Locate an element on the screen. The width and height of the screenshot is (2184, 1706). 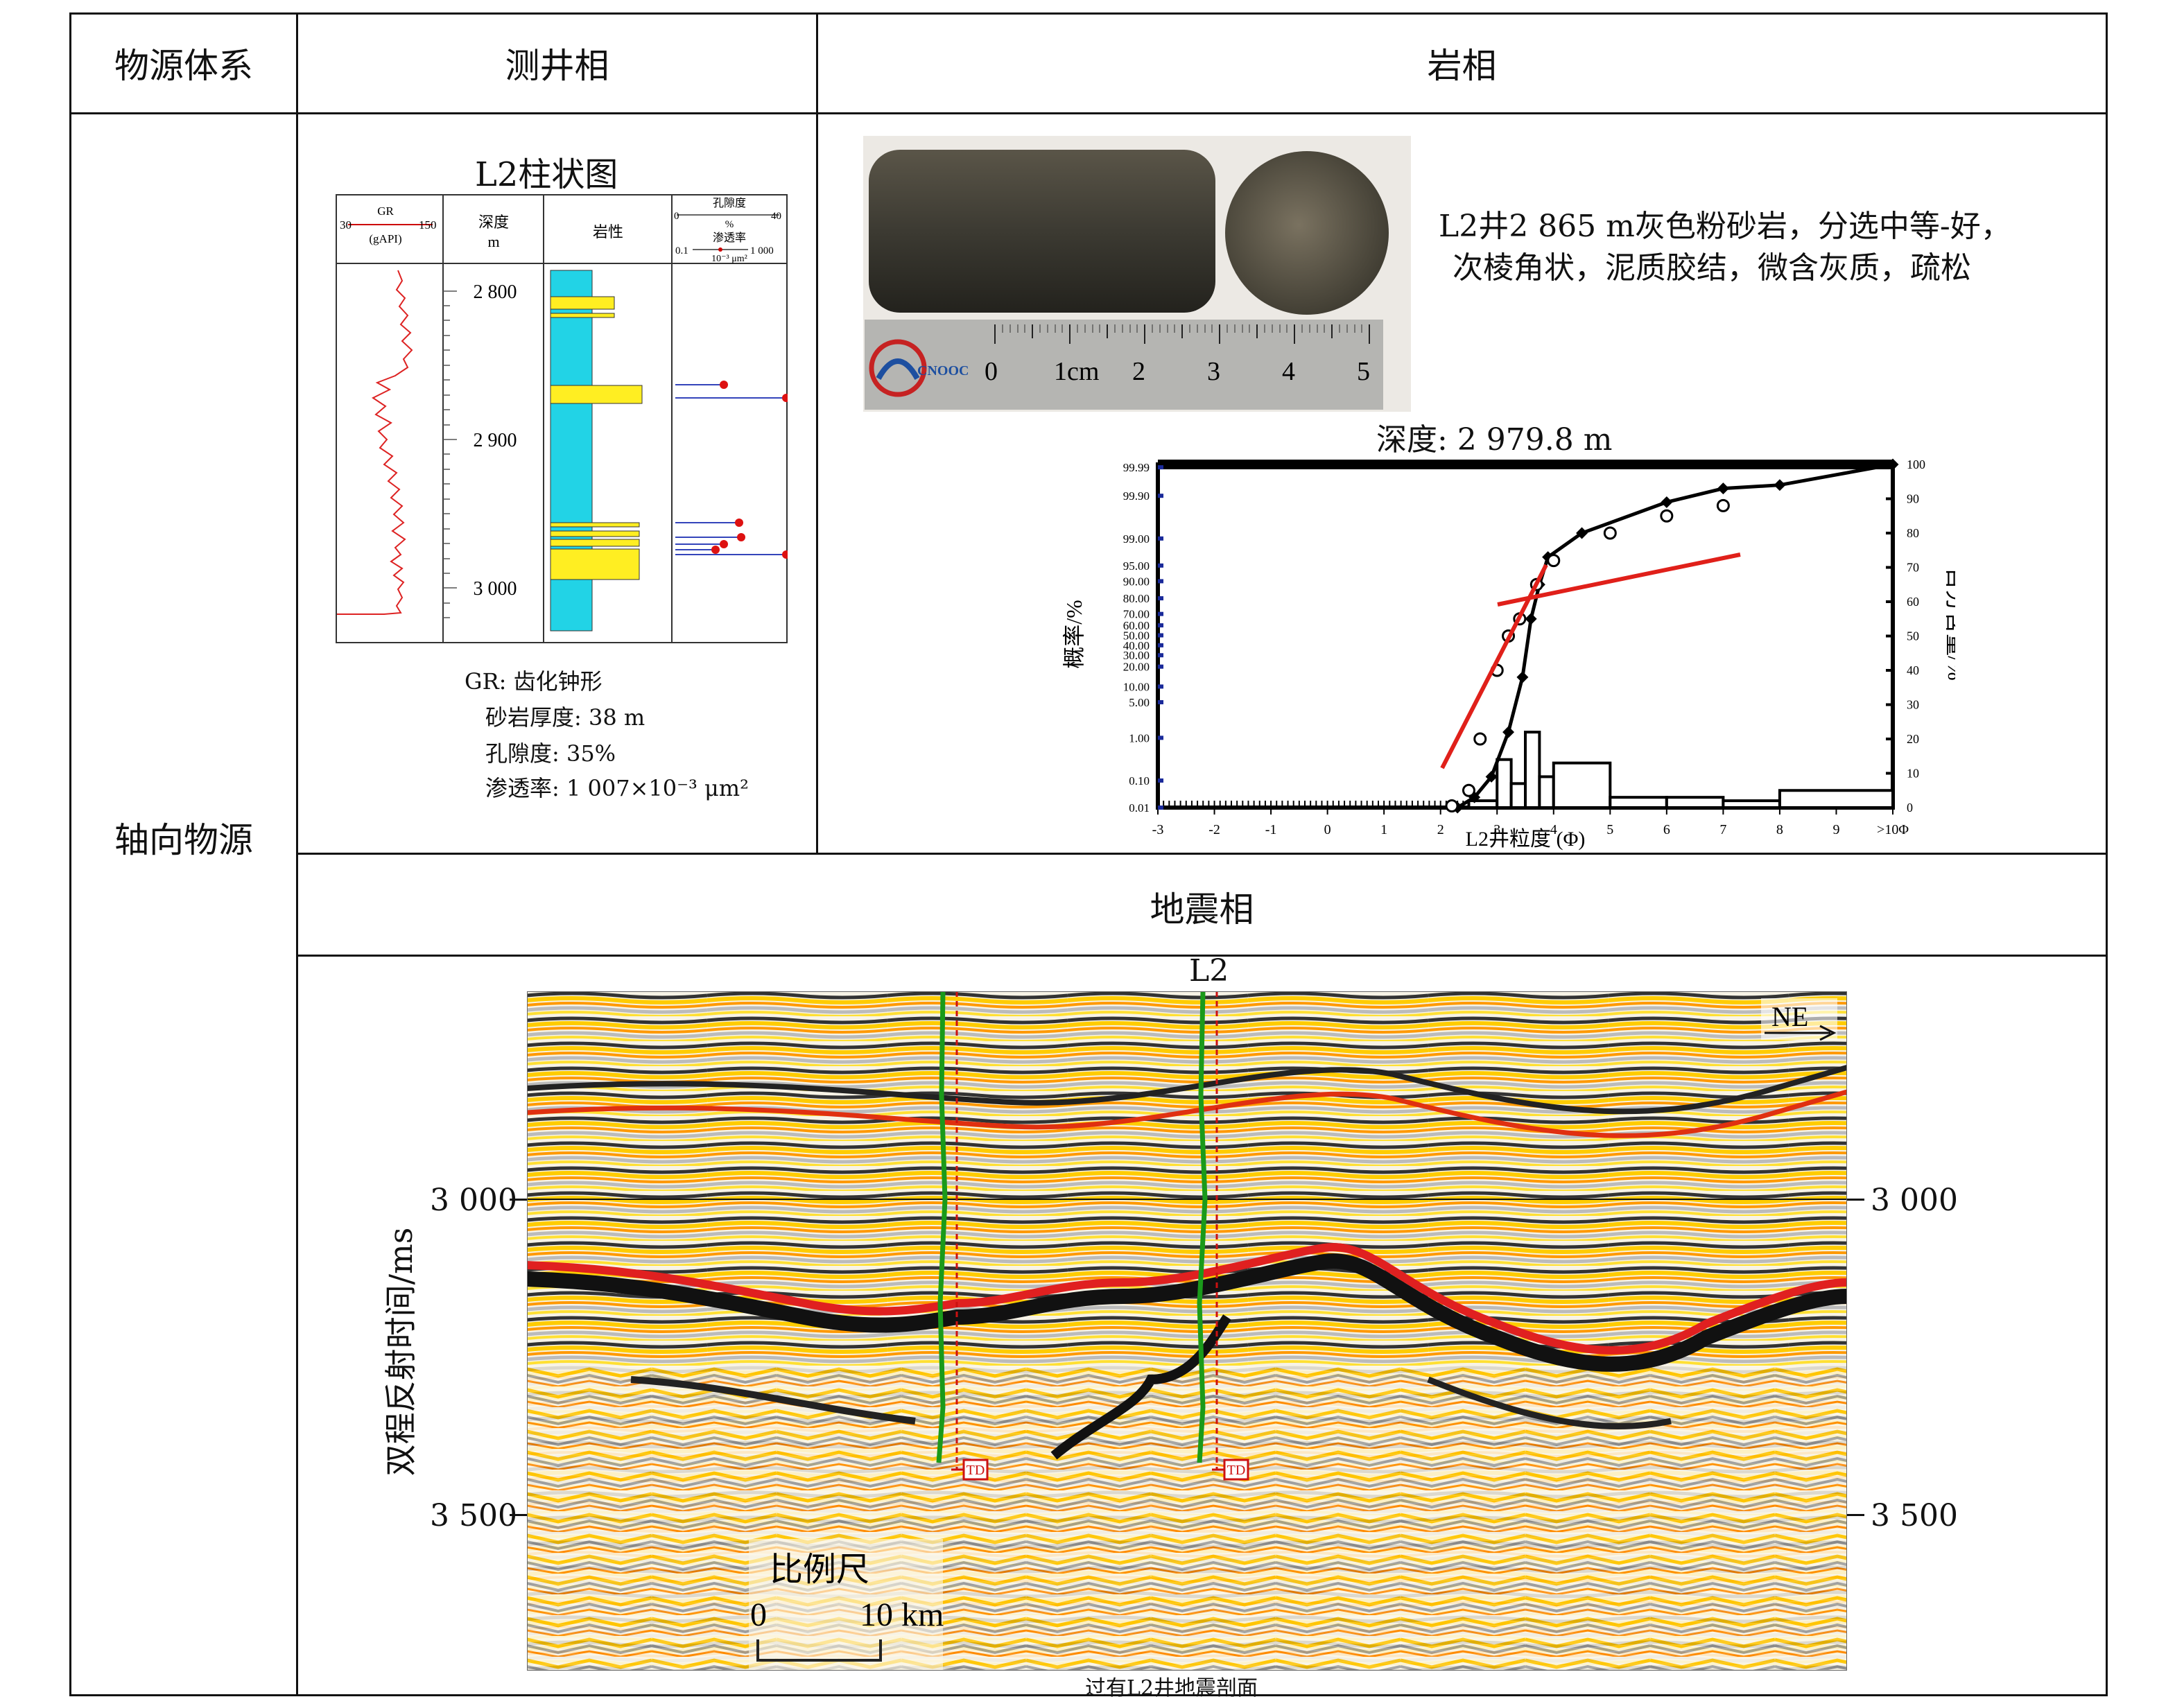
td-label-2: TD is located at coordinates (1236, 1470).